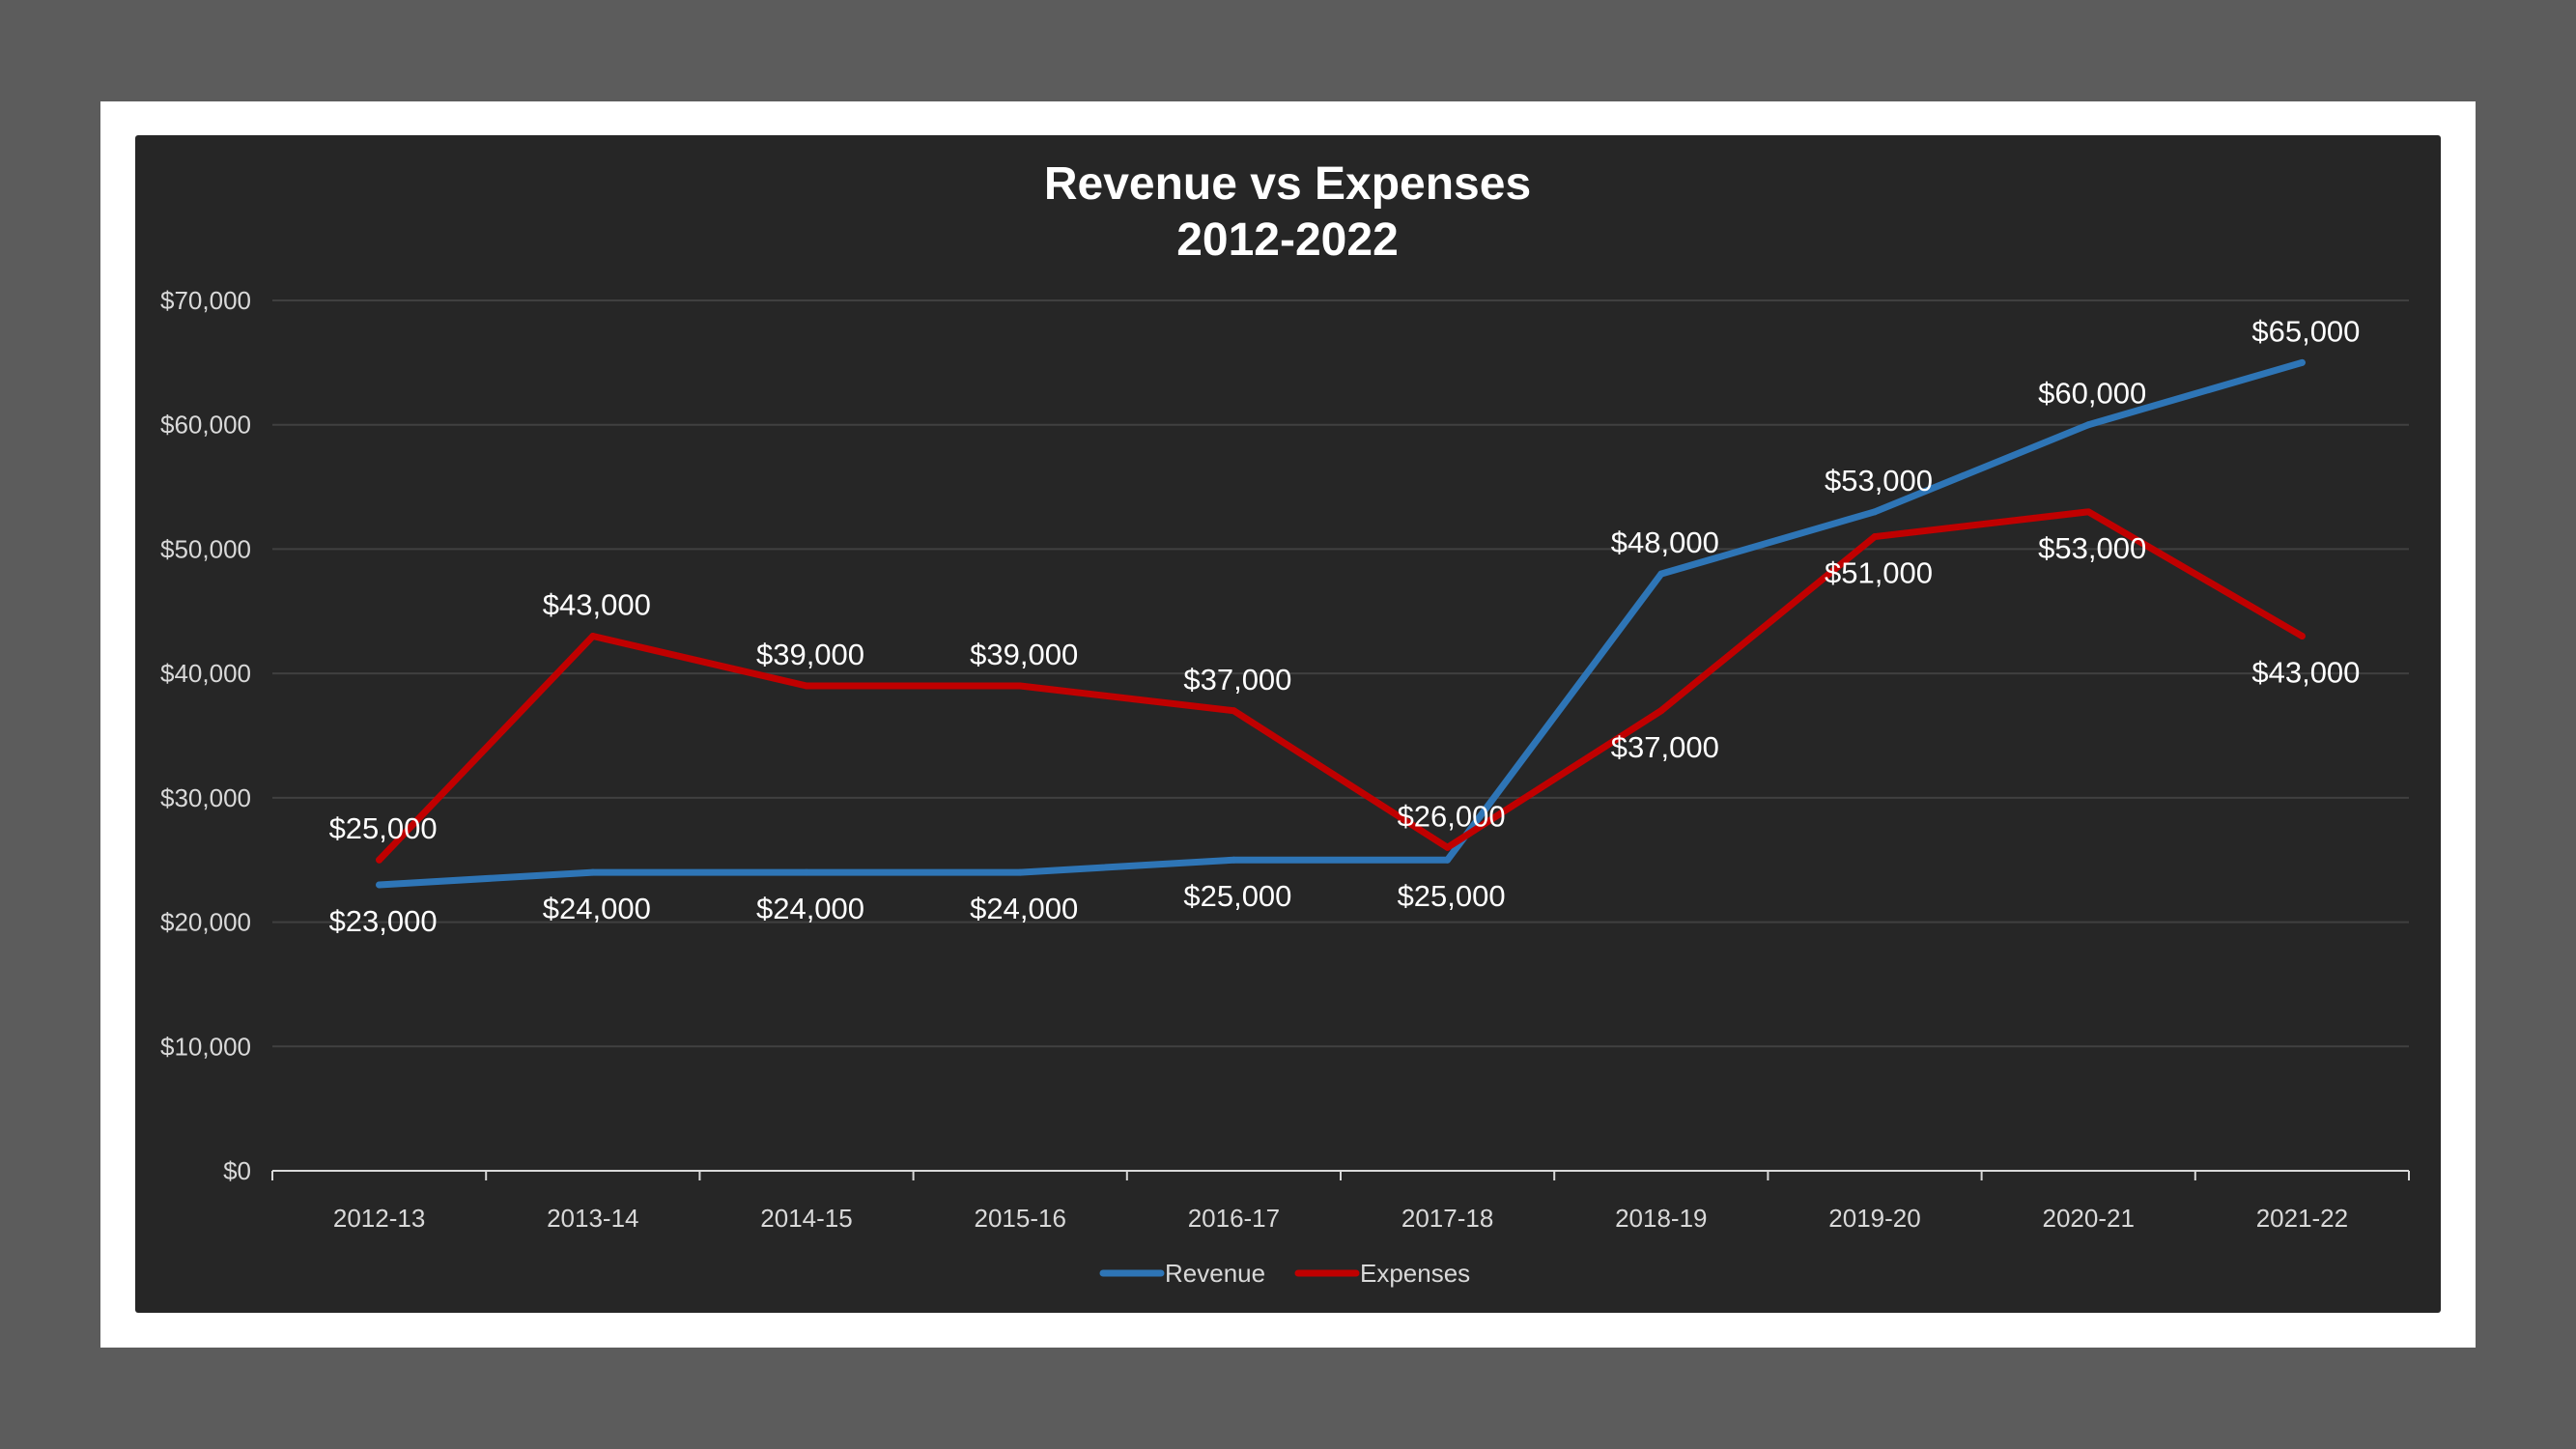 The image size is (2576, 1449). I want to click on x-tick-label: 2014-15, so click(806, 1218).